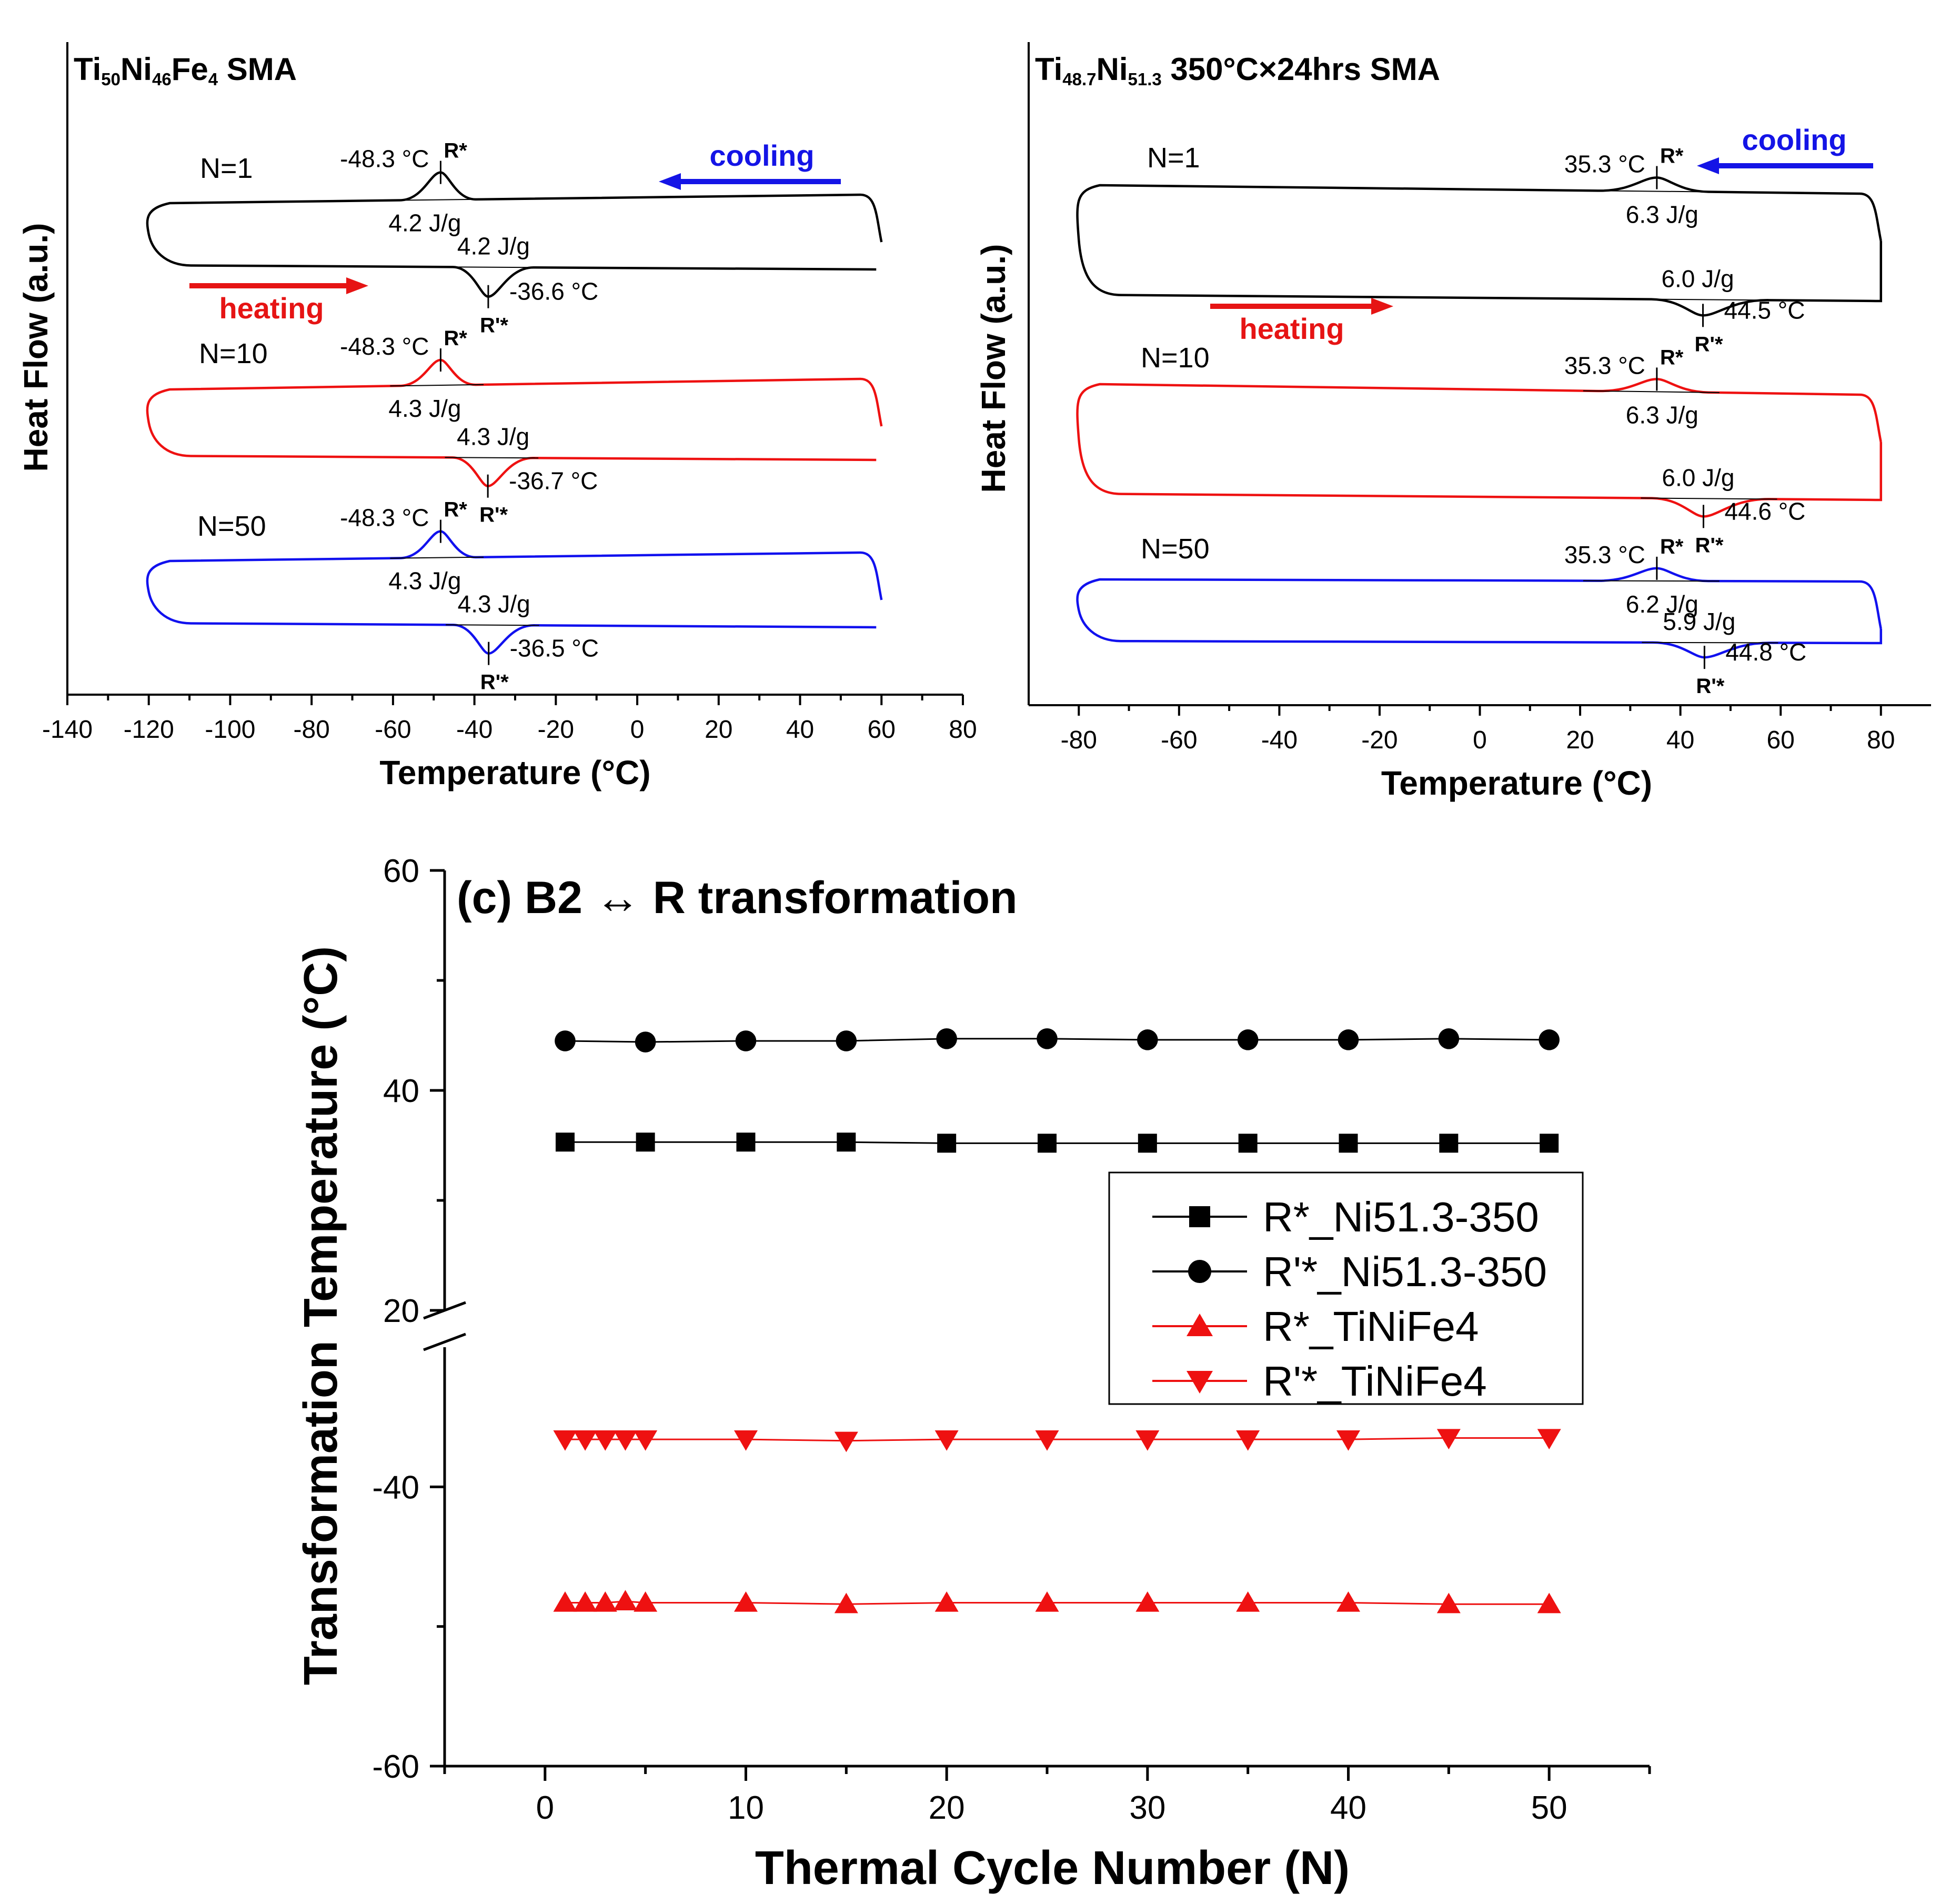  Describe the element at coordinates (555, 649) in the screenshot. I see `heat-peak-temp-label: -36.5 °C` at that location.